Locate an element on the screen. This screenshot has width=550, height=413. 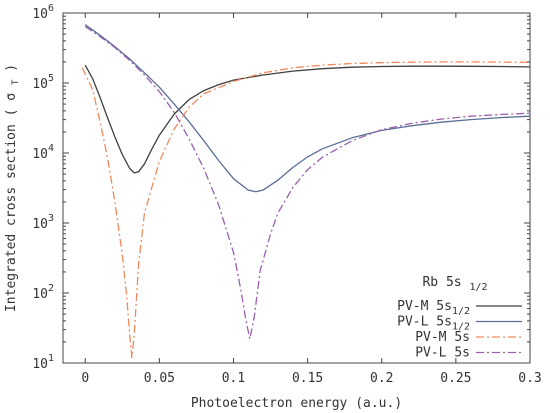
y-axis-title-text: Integrated cross section is located at coordinates (11, 218).